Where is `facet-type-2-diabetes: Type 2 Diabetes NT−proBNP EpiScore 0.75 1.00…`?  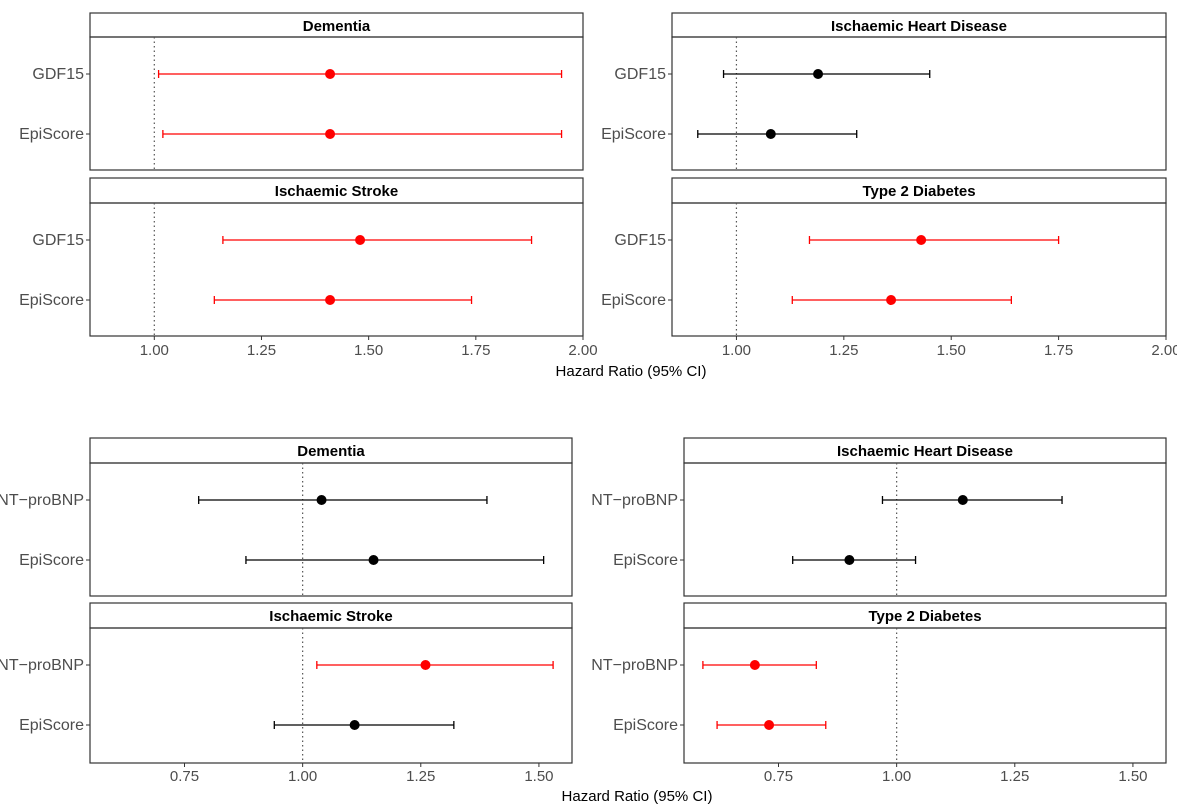 facet-type-2-diabetes: Type 2 Diabetes NT−proBNP EpiScore 0.75 1.00… is located at coordinates (879, 693).